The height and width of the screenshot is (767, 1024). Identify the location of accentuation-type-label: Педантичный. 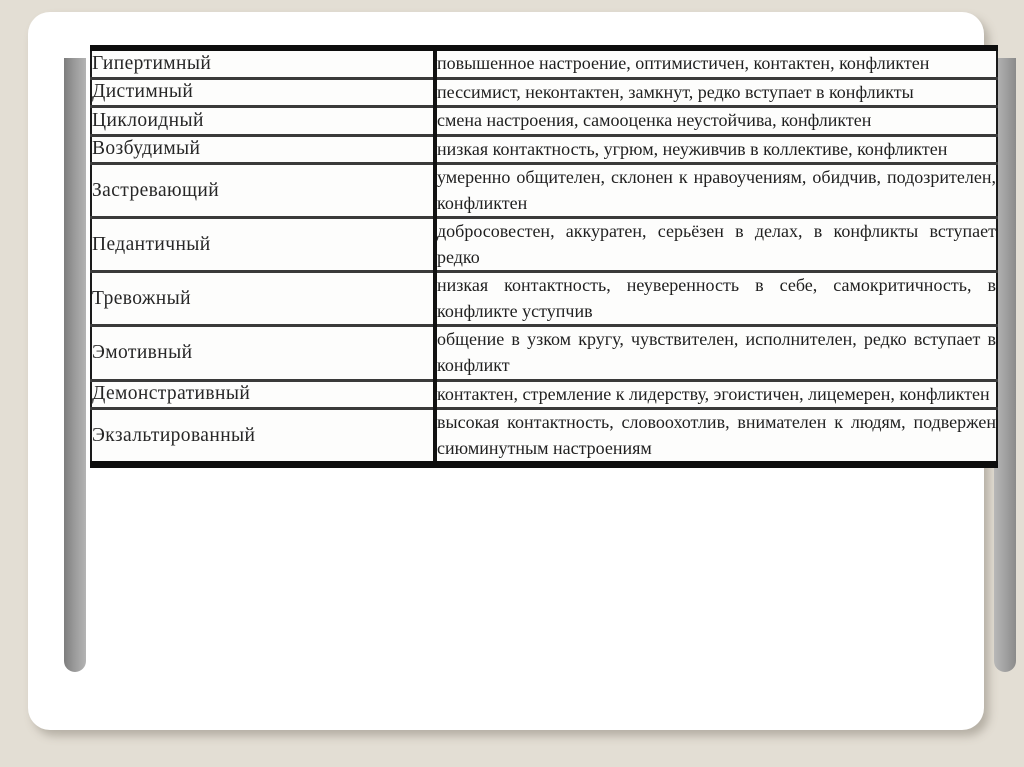
(263, 244).